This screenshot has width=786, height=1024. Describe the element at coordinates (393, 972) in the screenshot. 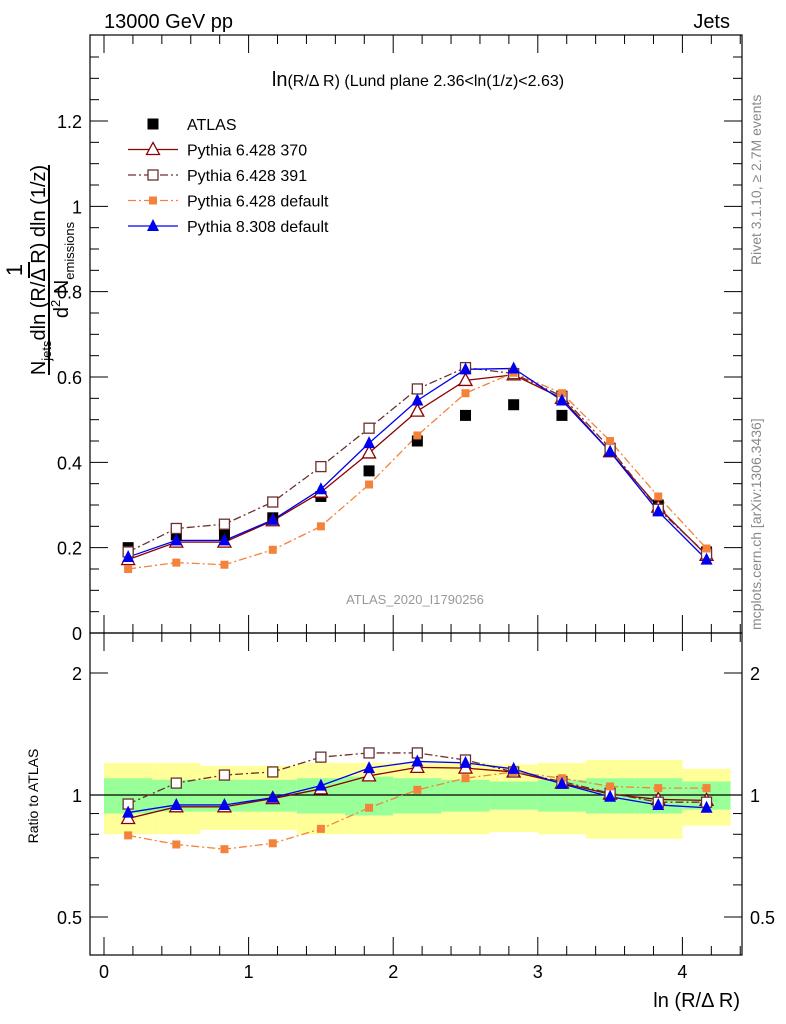

I see `x-tick-label: 2` at that location.